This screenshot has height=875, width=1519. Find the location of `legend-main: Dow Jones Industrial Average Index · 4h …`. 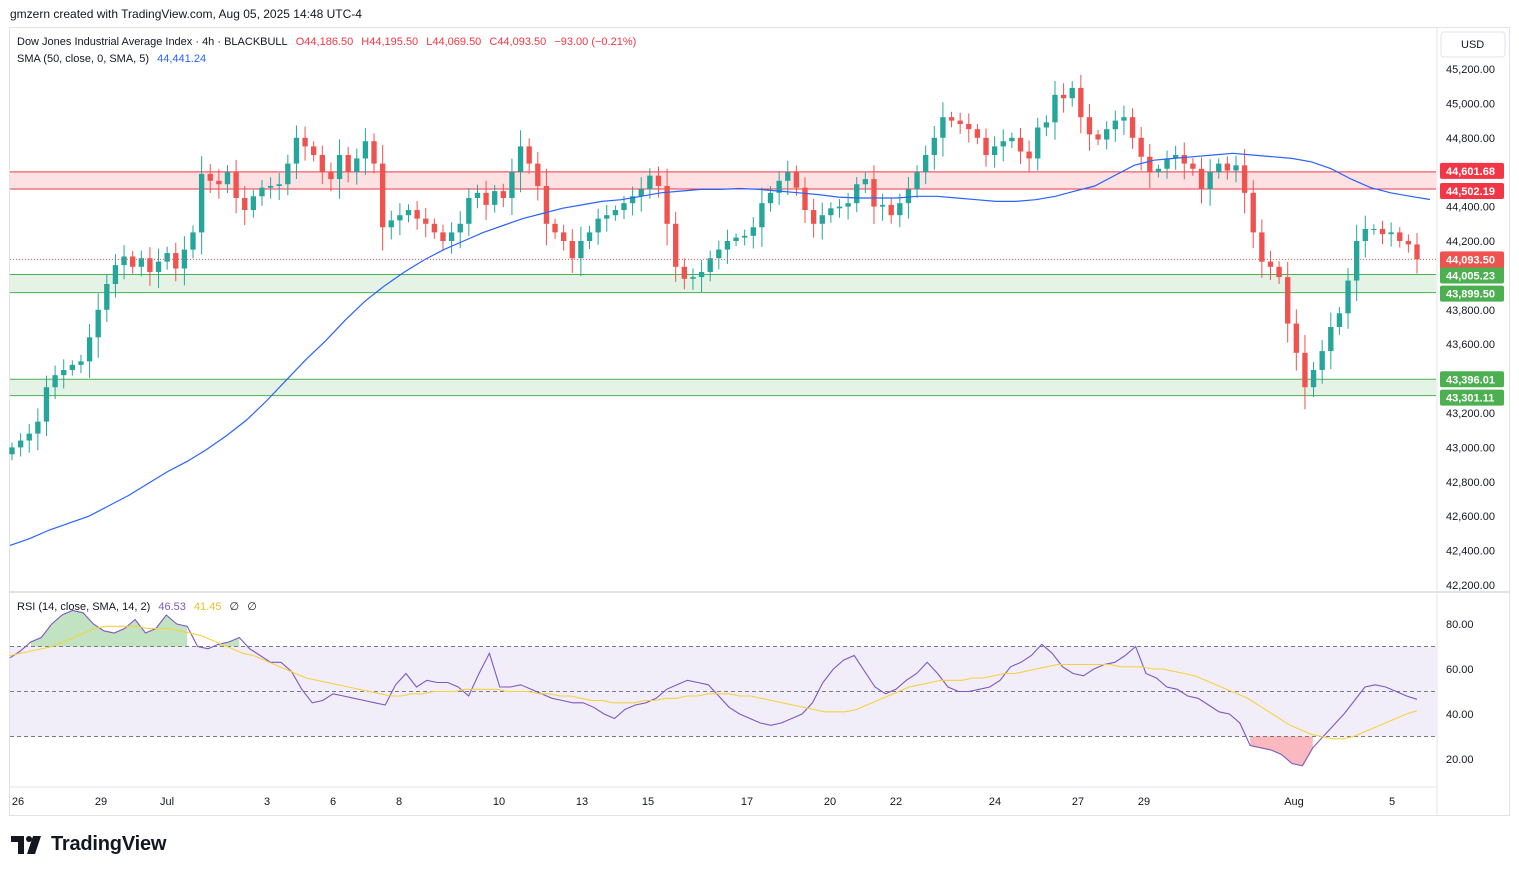

legend-main: Dow Jones Industrial Average Index · 4h … is located at coordinates (329, 42).